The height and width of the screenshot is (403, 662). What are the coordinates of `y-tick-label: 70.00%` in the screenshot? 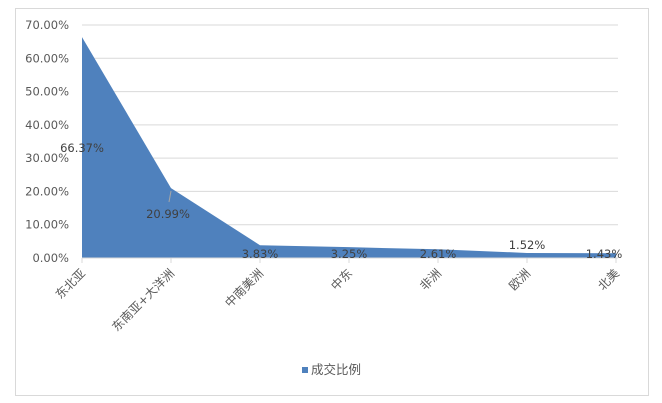 It's located at (47, 25).